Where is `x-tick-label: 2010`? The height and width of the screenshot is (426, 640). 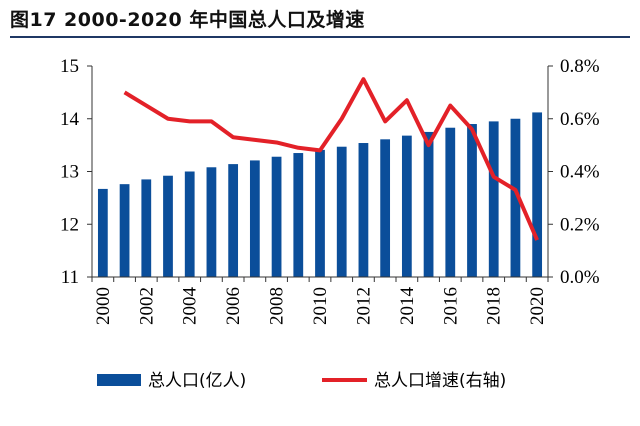
x-tick-label: 2010 is located at coordinates (320, 306).